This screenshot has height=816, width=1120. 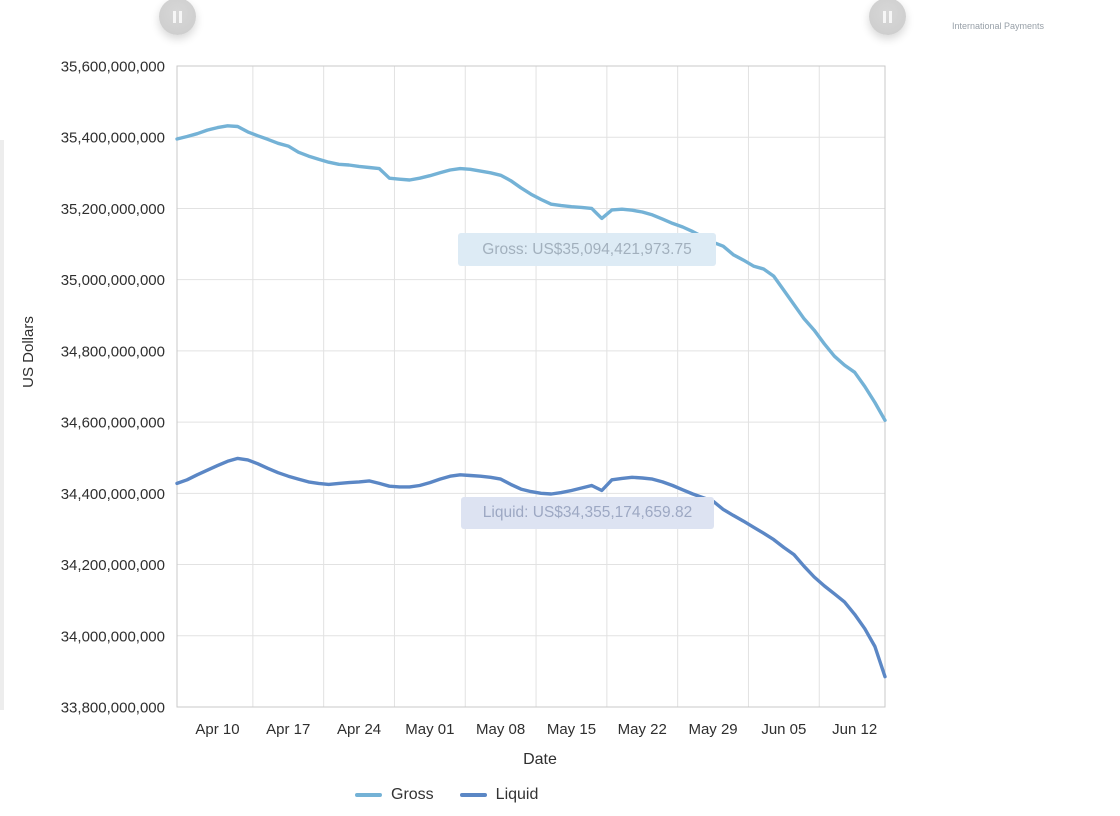 What do you see at coordinates (113, 708) in the screenshot?
I see `y-tick-label: 33,800,000,000` at bounding box center [113, 708].